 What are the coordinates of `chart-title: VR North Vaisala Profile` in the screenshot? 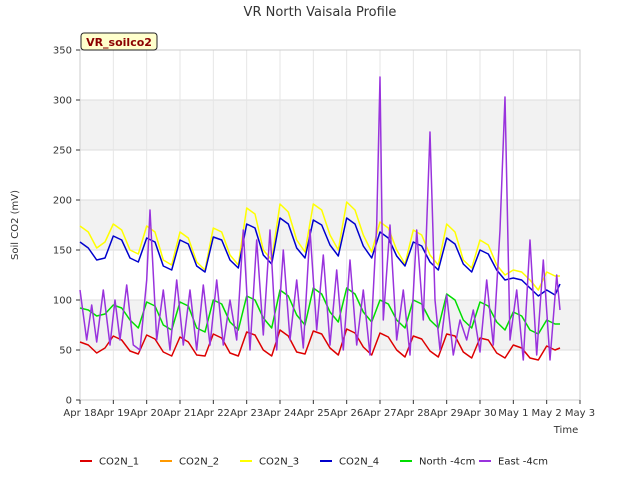 It's located at (320, 12).